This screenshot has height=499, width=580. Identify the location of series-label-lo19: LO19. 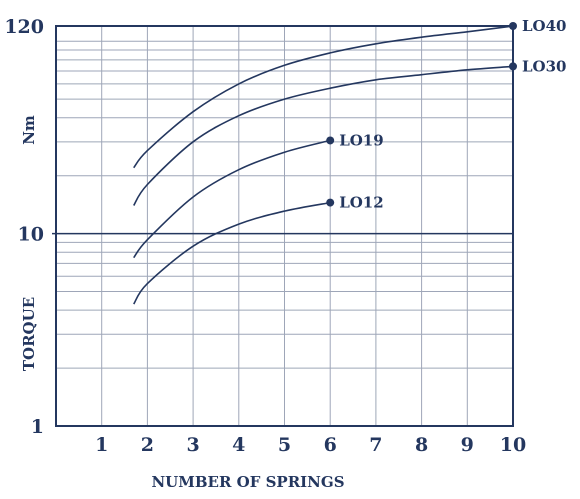
(361, 140).